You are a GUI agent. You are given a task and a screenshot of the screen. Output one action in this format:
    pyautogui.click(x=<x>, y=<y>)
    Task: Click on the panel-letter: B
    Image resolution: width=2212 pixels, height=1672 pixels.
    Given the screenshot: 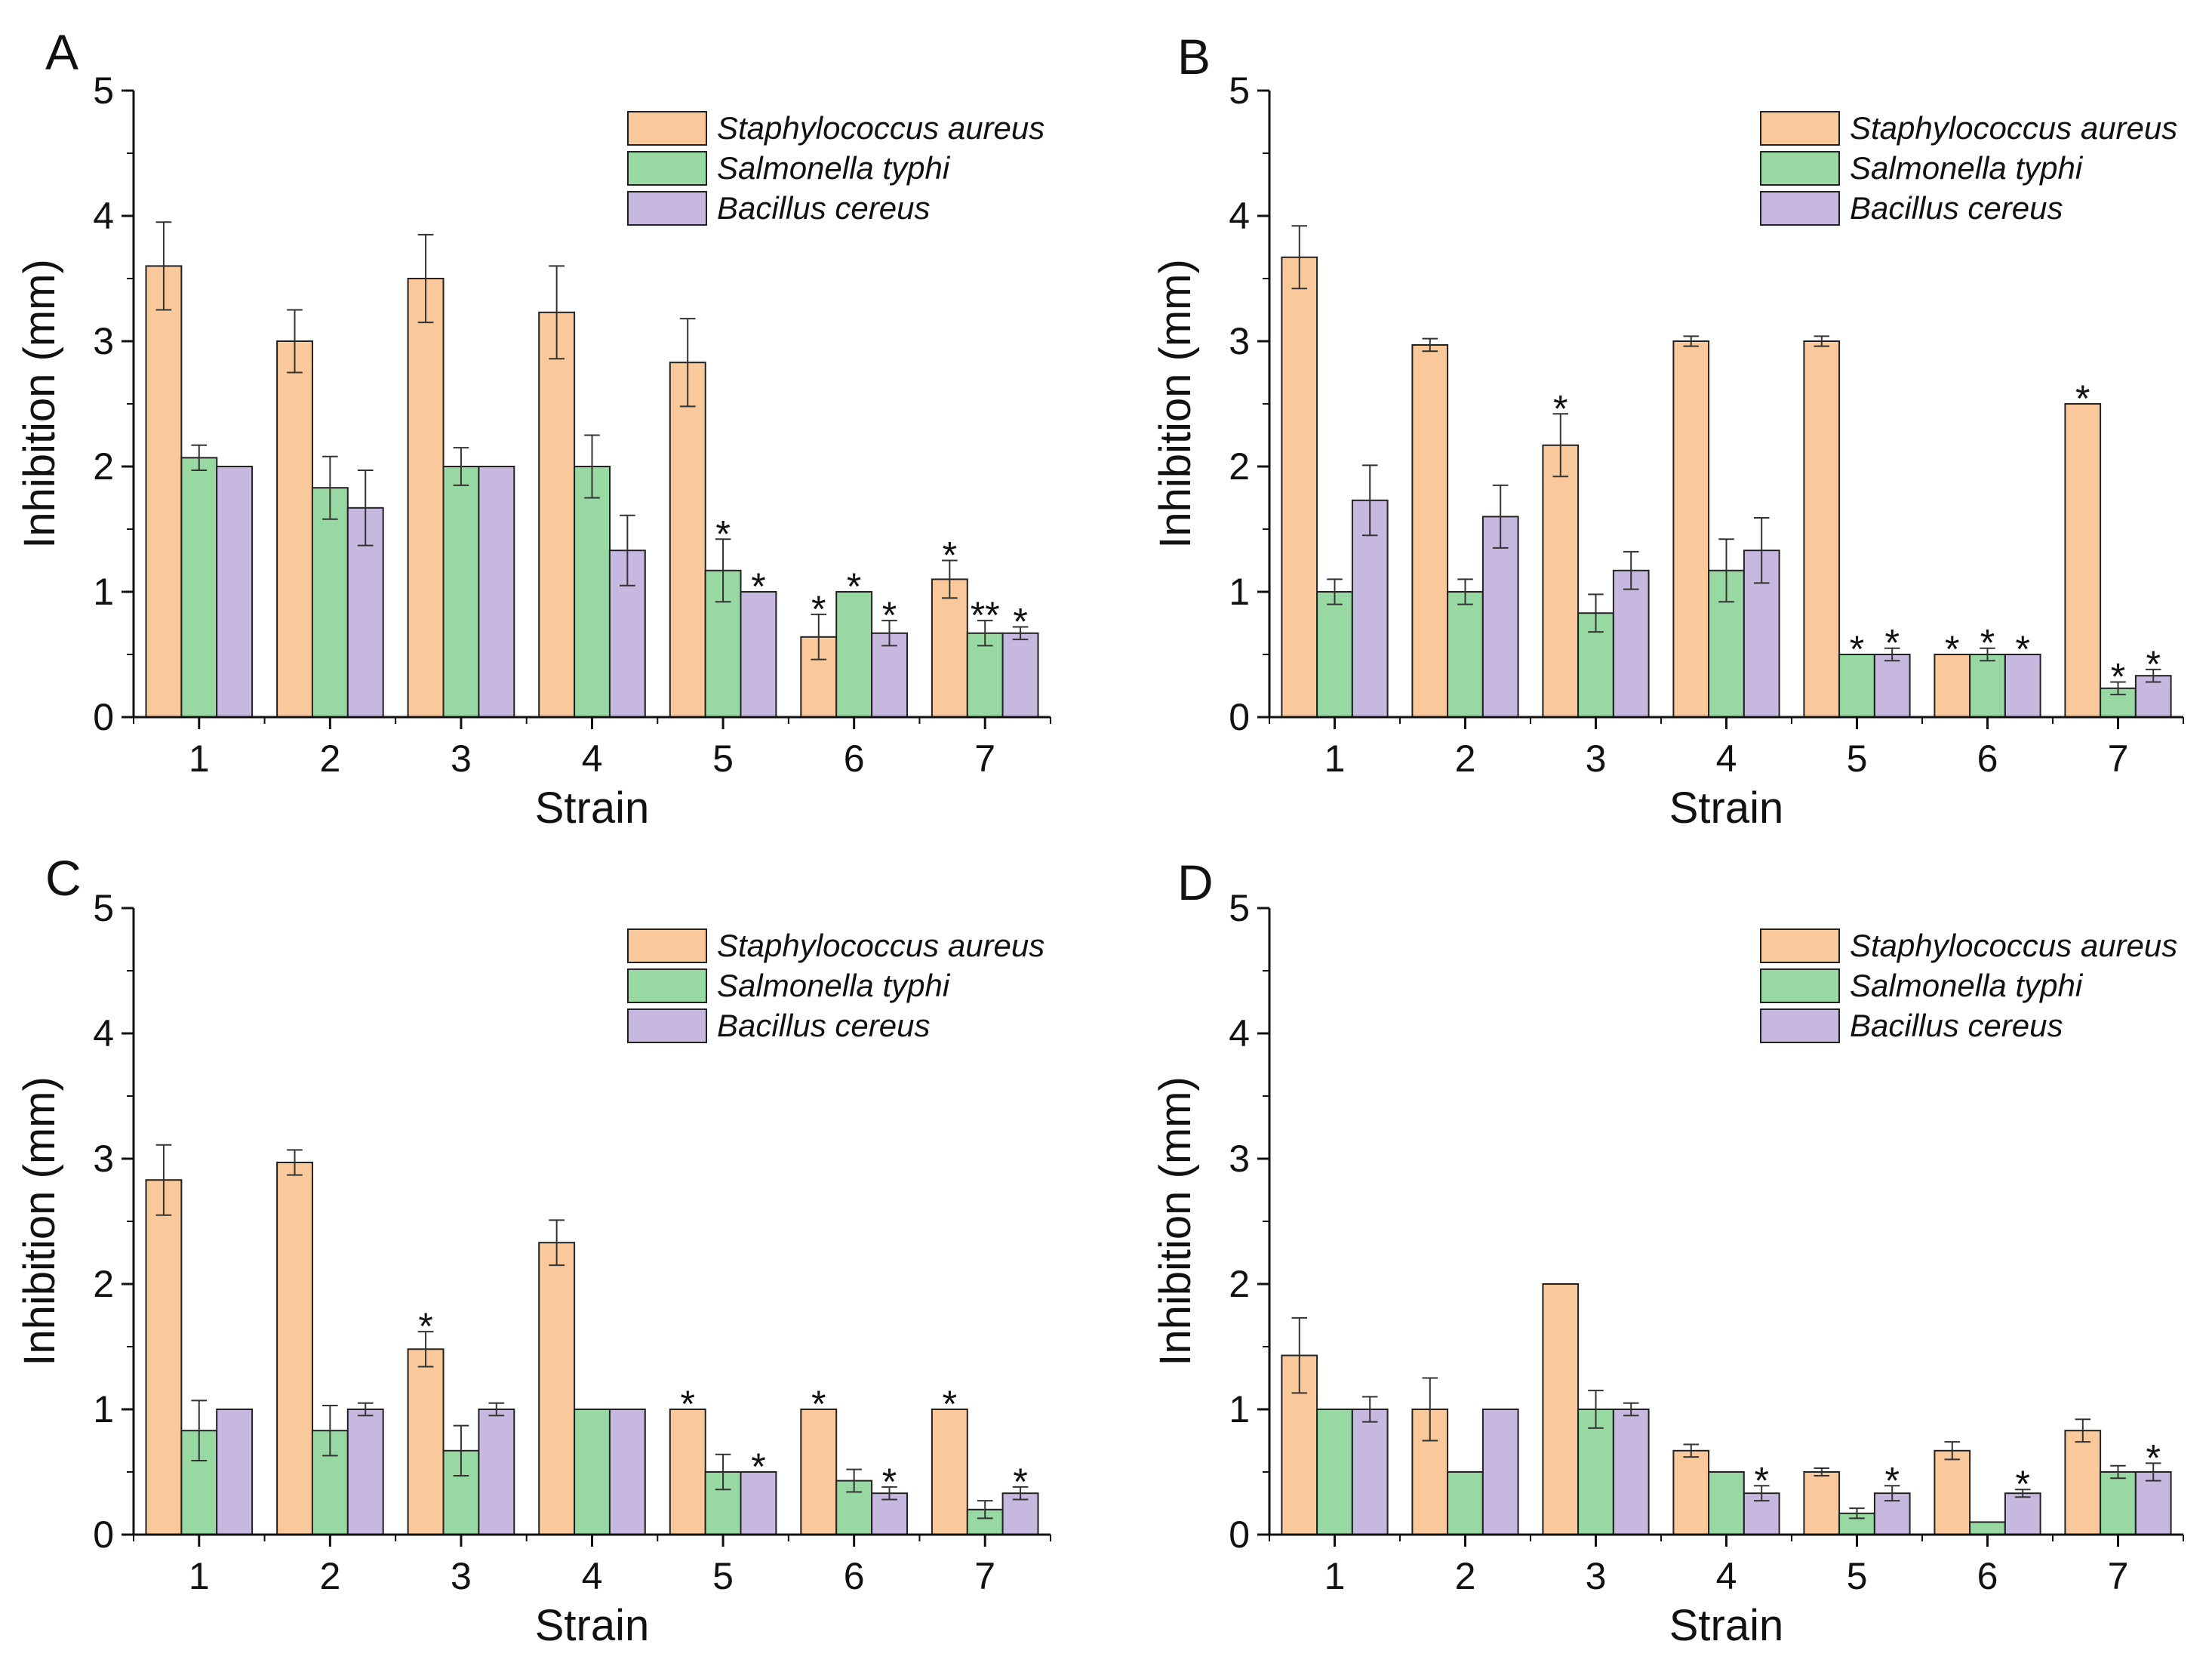 What is the action you would take?
    pyautogui.click(x=1194, y=57)
    